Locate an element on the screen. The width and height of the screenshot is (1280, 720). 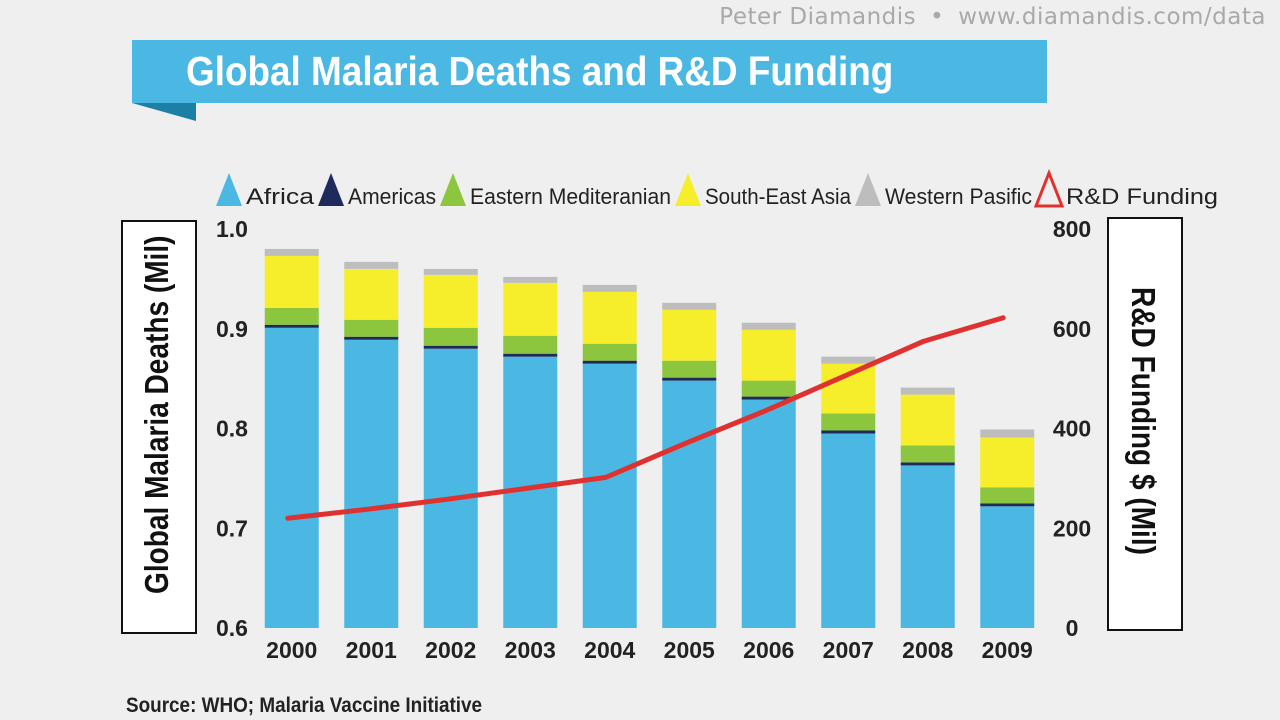
legend-label-1: Americas is located at coordinates (392, 196).